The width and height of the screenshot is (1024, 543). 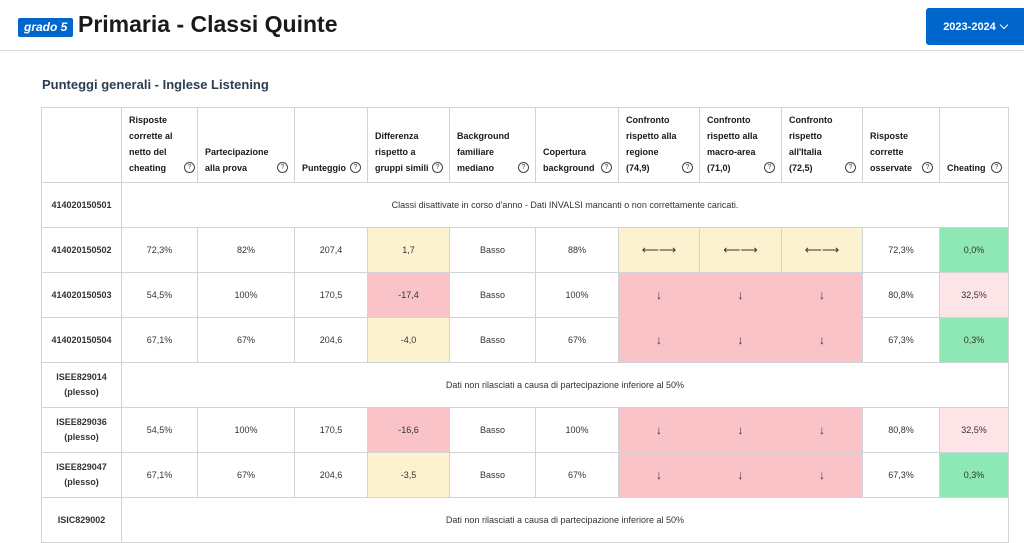 What do you see at coordinates (492, 145) in the screenshot?
I see `header-background: Background familiare mediano?` at bounding box center [492, 145].